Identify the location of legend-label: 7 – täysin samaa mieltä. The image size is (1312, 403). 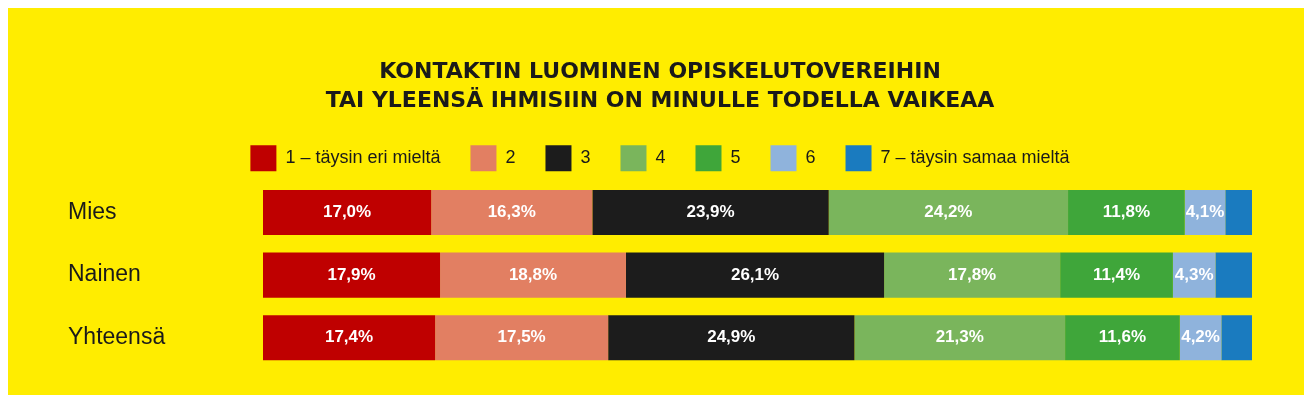
(975, 157).